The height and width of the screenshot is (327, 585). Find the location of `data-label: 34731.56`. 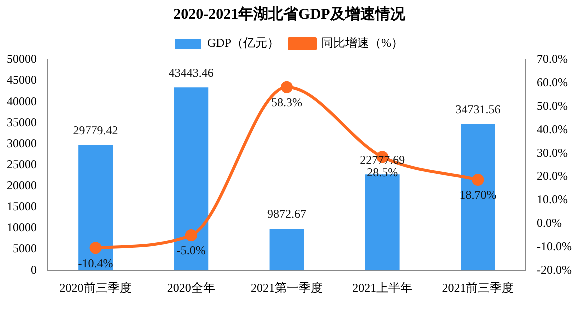

data-label: 34731.56 is located at coordinates (478, 109).